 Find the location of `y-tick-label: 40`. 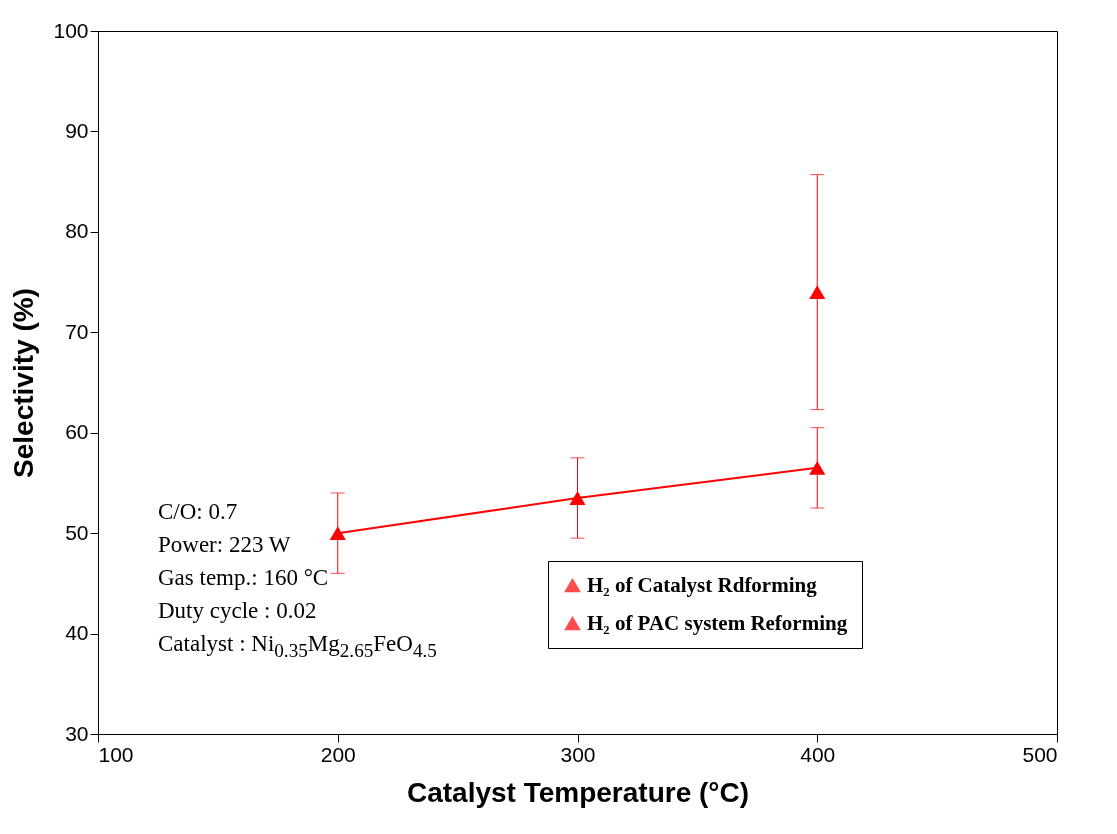

y-tick-label: 40 is located at coordinates (77, 633).